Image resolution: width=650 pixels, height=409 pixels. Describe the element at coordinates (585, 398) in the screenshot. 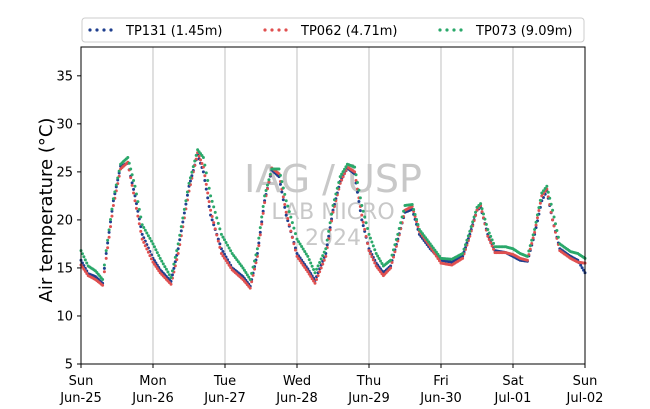

I see `x-tick-label-date: Jul-02` at that location.